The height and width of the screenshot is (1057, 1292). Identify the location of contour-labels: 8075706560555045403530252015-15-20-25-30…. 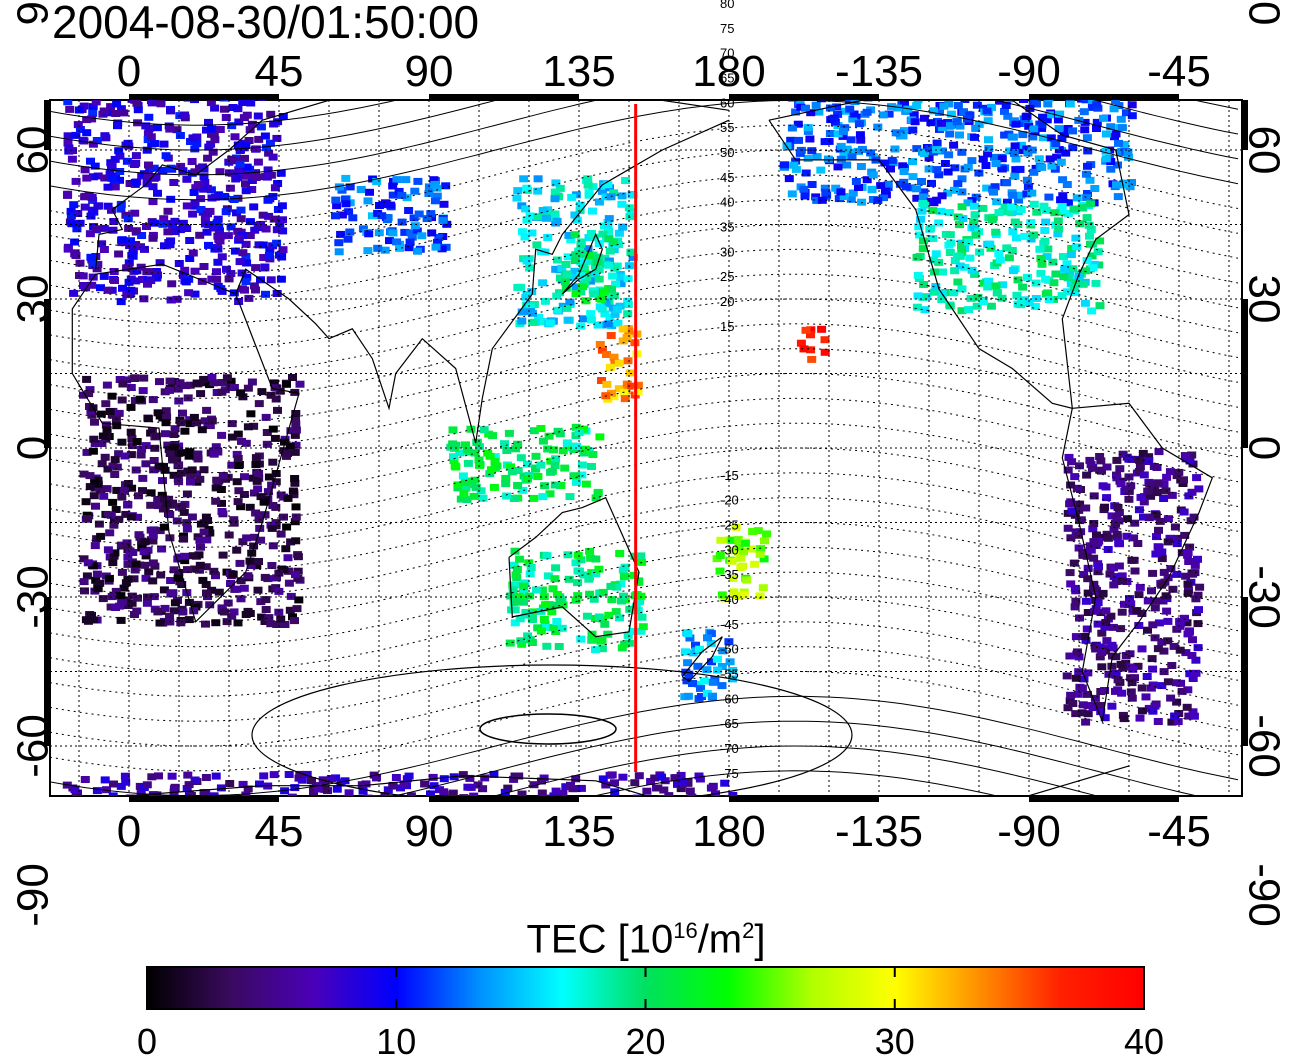
(729, 390).